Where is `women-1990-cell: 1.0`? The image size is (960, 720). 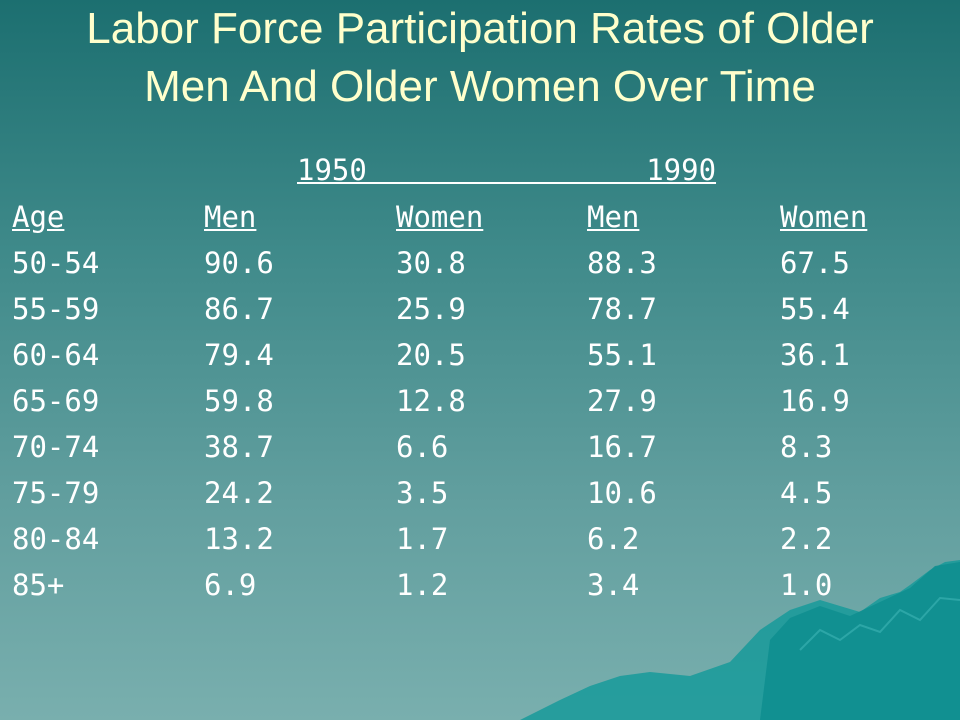 women-1990-cell: 1.0 is located at coordinates (806, 585).